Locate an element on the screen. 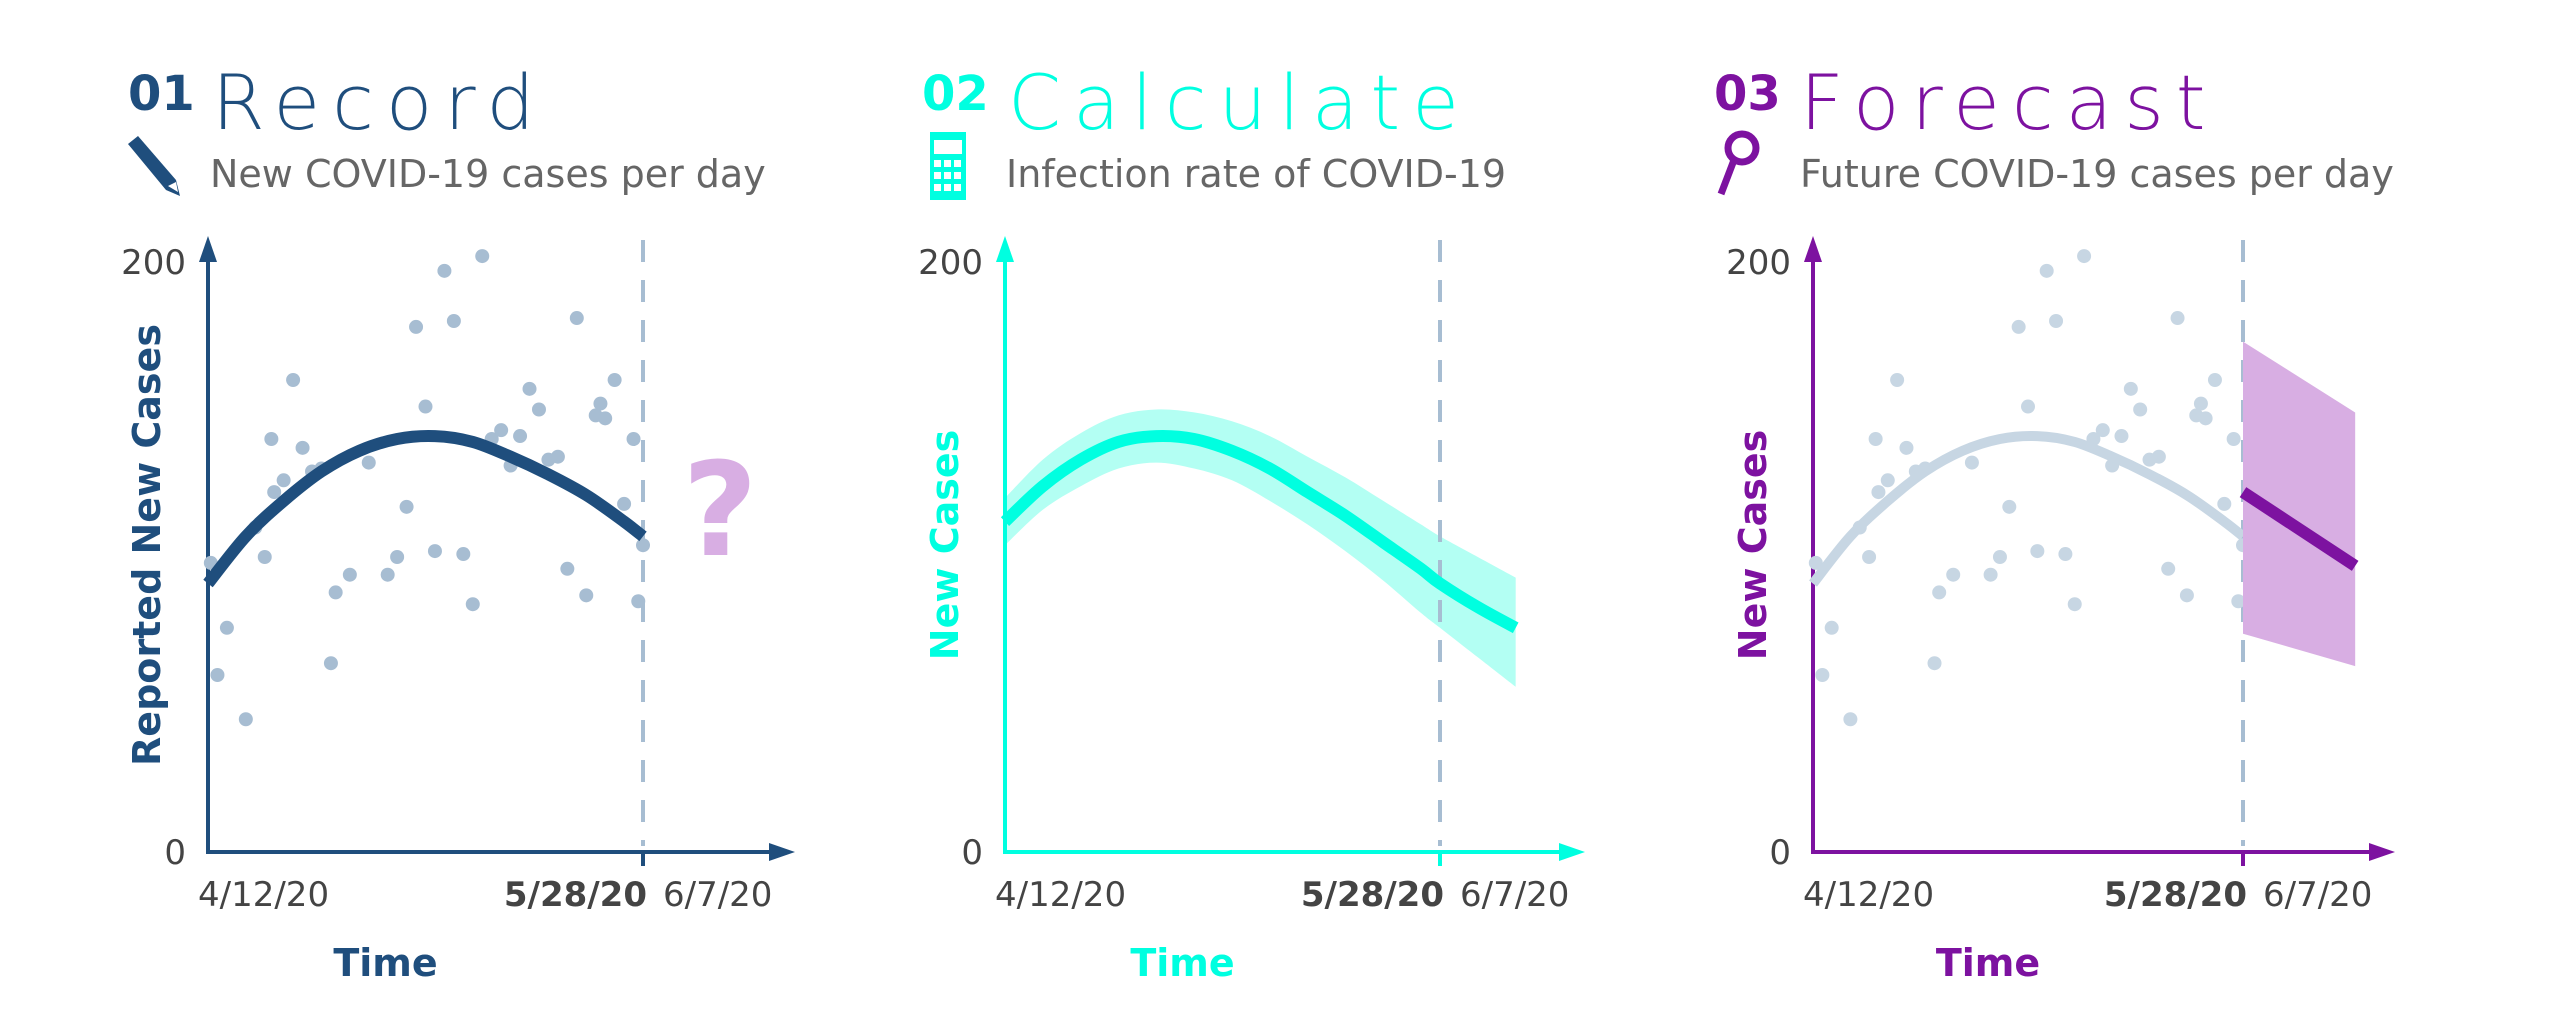  step-subtitle: Future COVID-19 cases per day is located at coordinates (2097, 174).